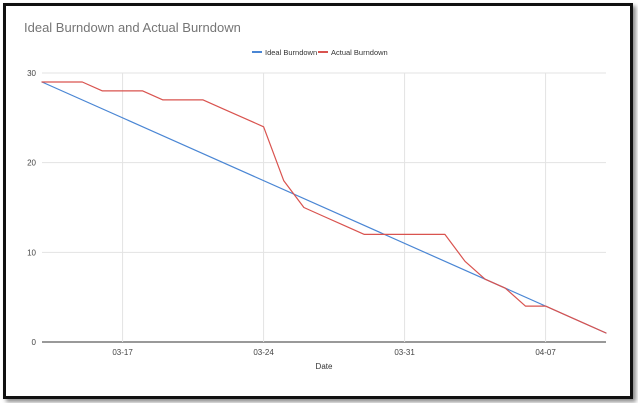 Image resolution: width=638 pixels, height=403 pixels. I want to click on x-tick-label: 03-17, so click(122, 352).